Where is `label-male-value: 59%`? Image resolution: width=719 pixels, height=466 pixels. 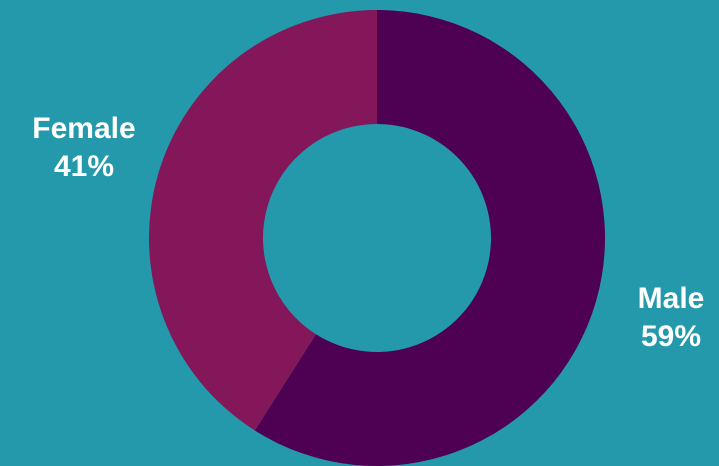
label-male-value: 59% is located at coordinates (671, 336).